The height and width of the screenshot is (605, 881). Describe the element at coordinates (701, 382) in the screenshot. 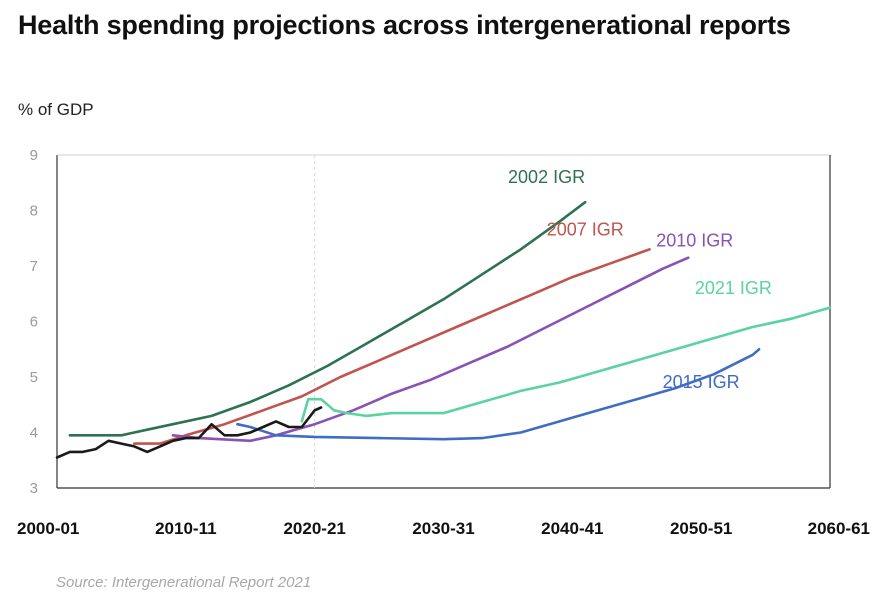

I see `series-label-2015-igr: 2015 IGR` at that location.